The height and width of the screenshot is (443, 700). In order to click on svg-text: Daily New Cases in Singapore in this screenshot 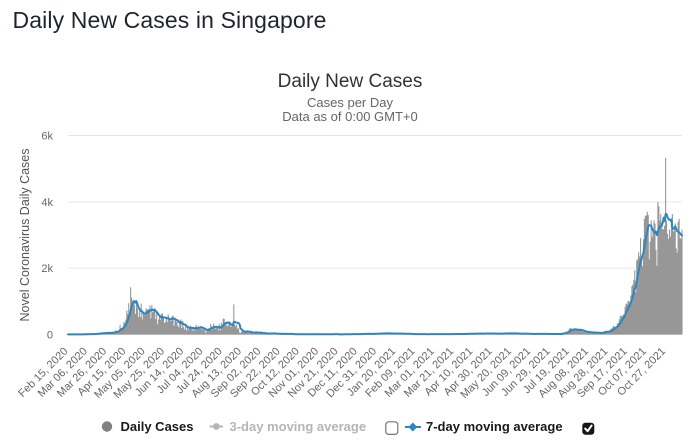, I will do `click(170, 20)`.